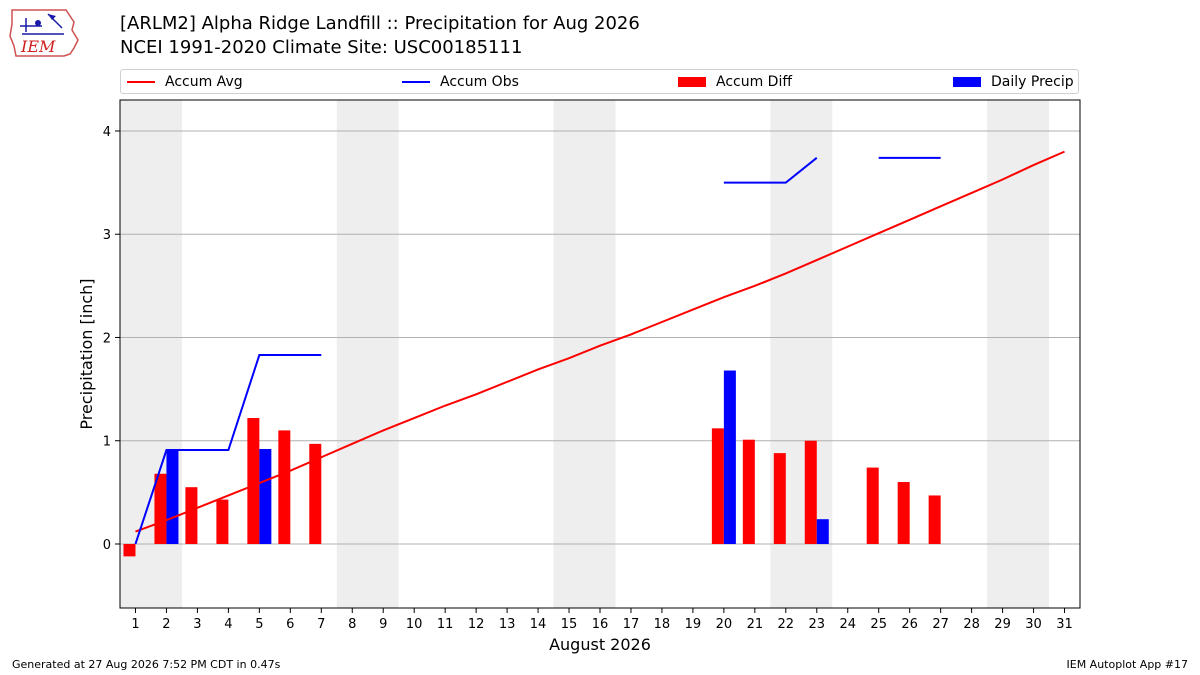 Image resolution: width=1200 pixels, height=675 pixels. I want to click on y-tick-label-1: 1, so click(107, 442).